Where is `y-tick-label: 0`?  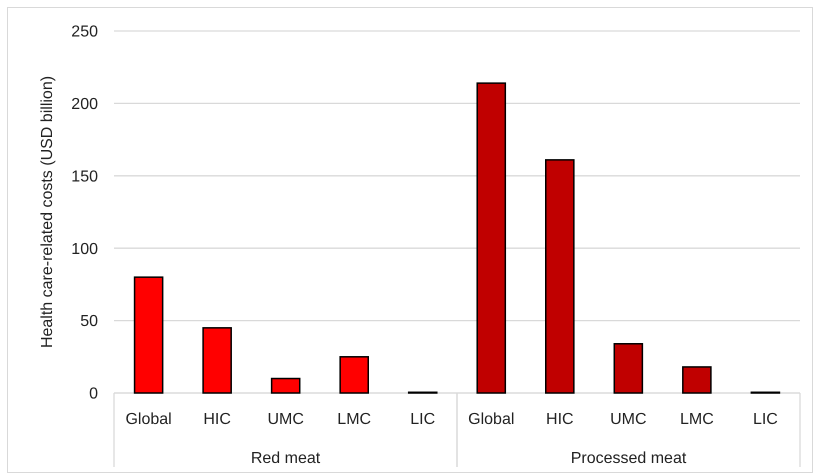 y-tick-label: 0 is located at coordinates (93, 394).